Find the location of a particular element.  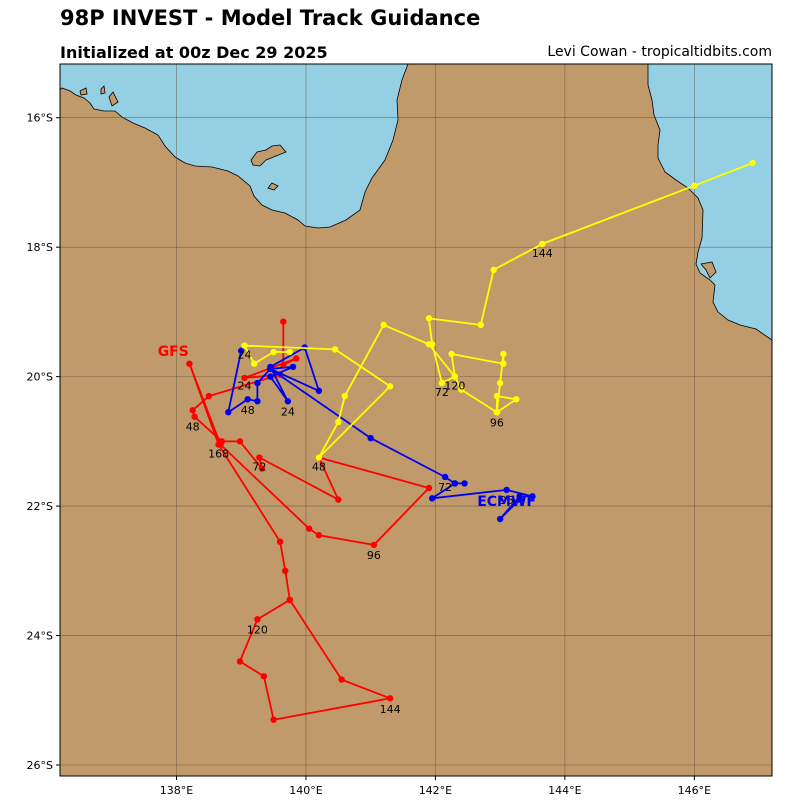

credit-text: Levi Cowan - tropicaltidbits.com is located at coordinates (659, 52).